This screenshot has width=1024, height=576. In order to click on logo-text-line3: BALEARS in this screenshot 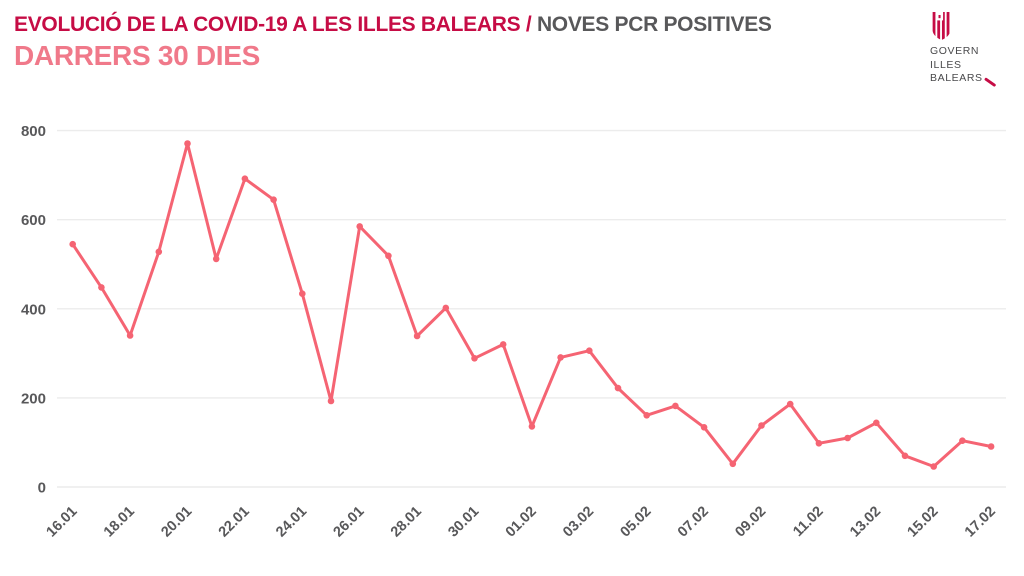, I will do `click(976, 79)`.